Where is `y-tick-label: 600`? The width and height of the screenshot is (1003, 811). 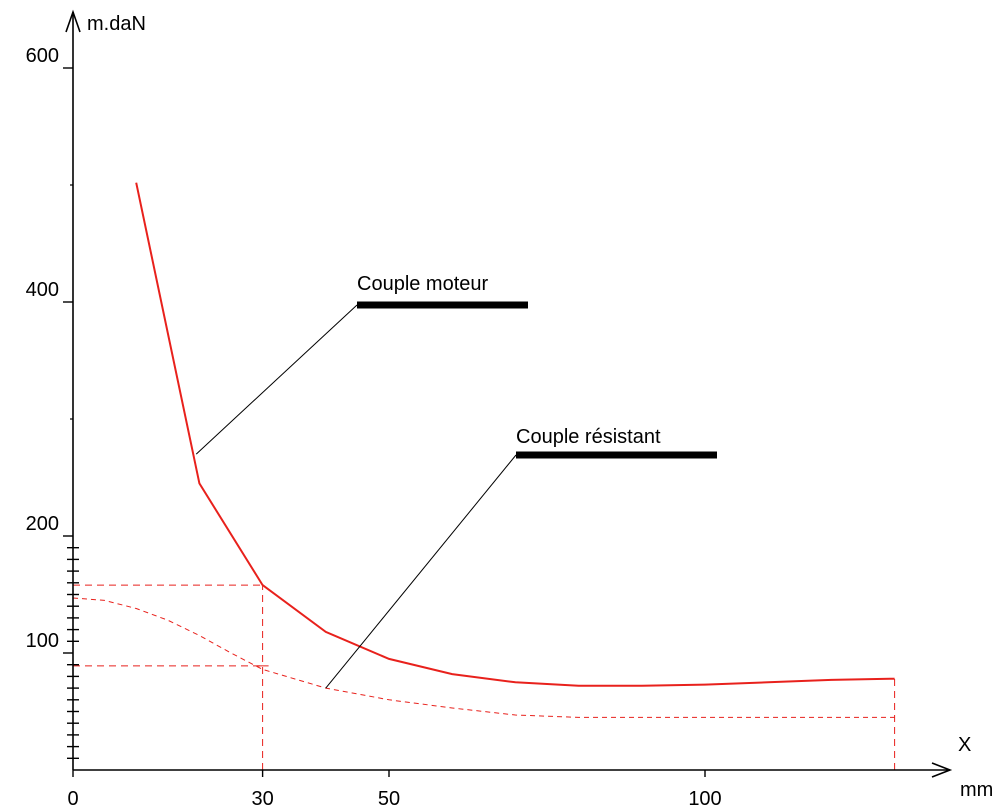 y-tick-label: 600 is located at coordinates (42, 56).